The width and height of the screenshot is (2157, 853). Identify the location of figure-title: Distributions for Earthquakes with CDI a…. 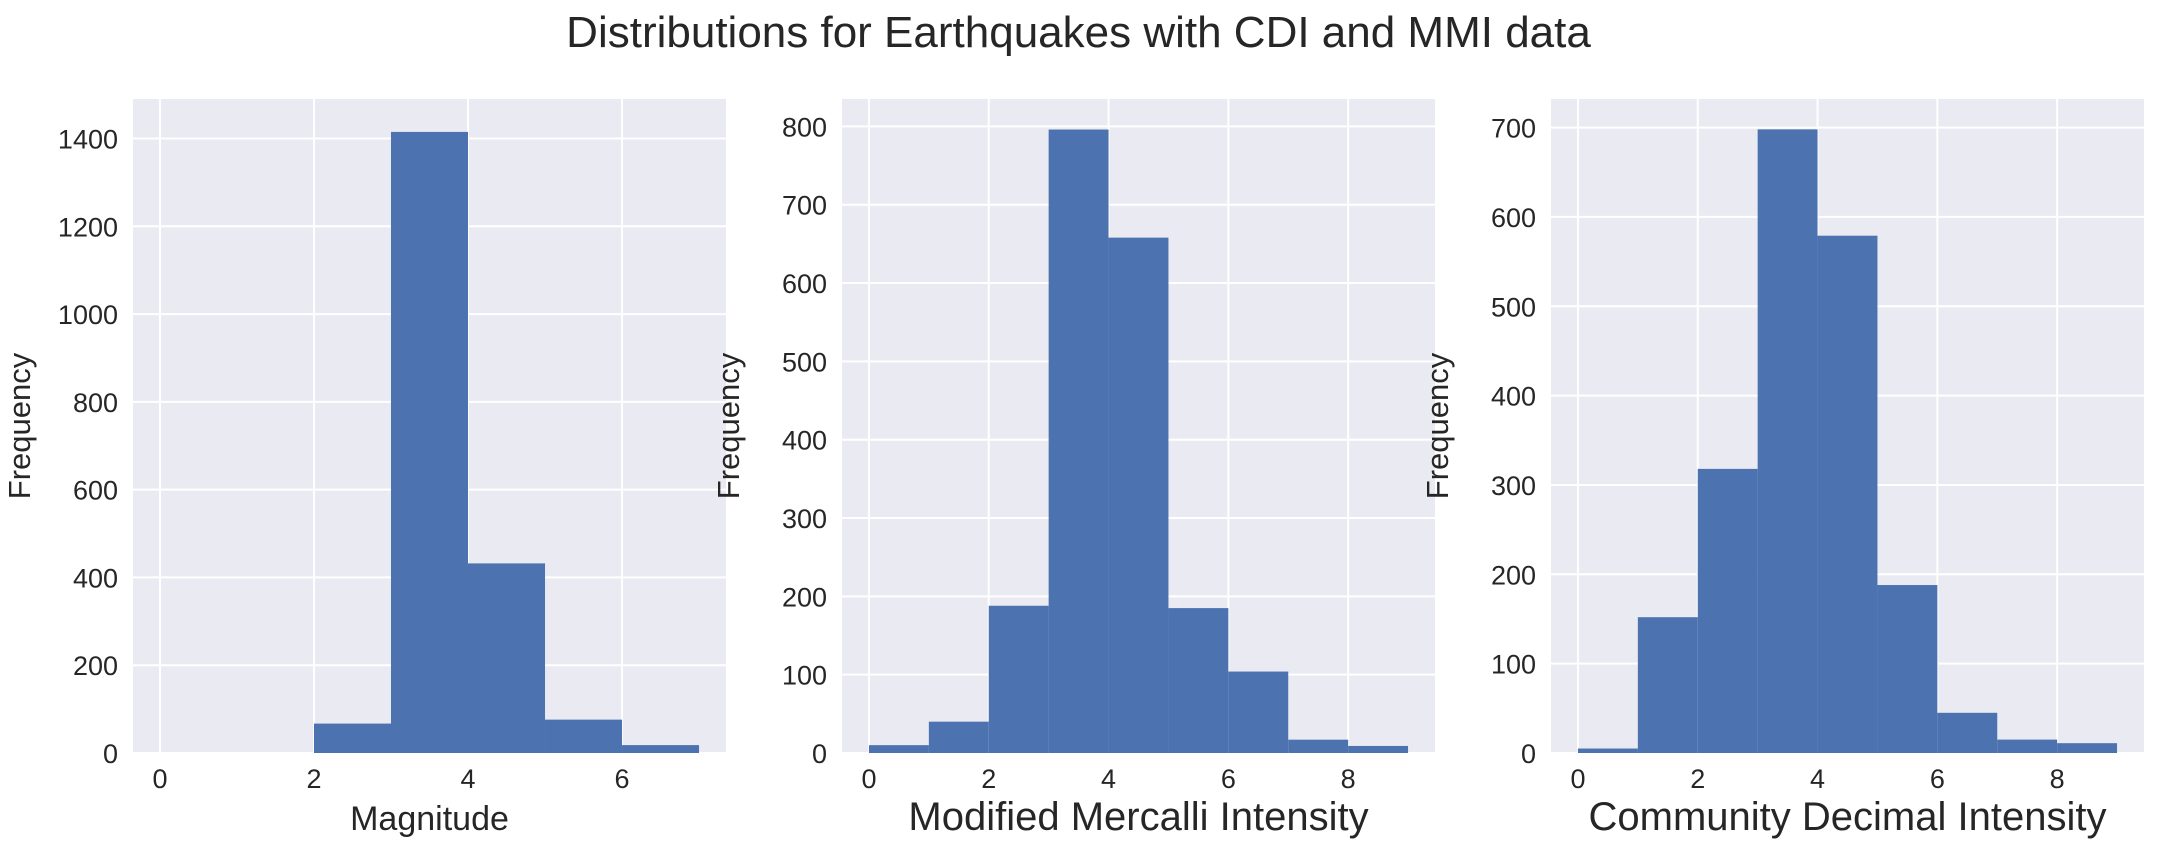
(1078, 32).